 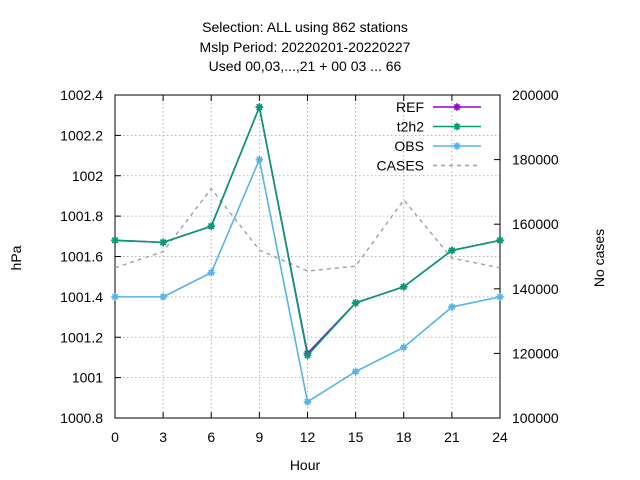 I want to click on y2-tick-label: 180000, so click(x=535, y=160).